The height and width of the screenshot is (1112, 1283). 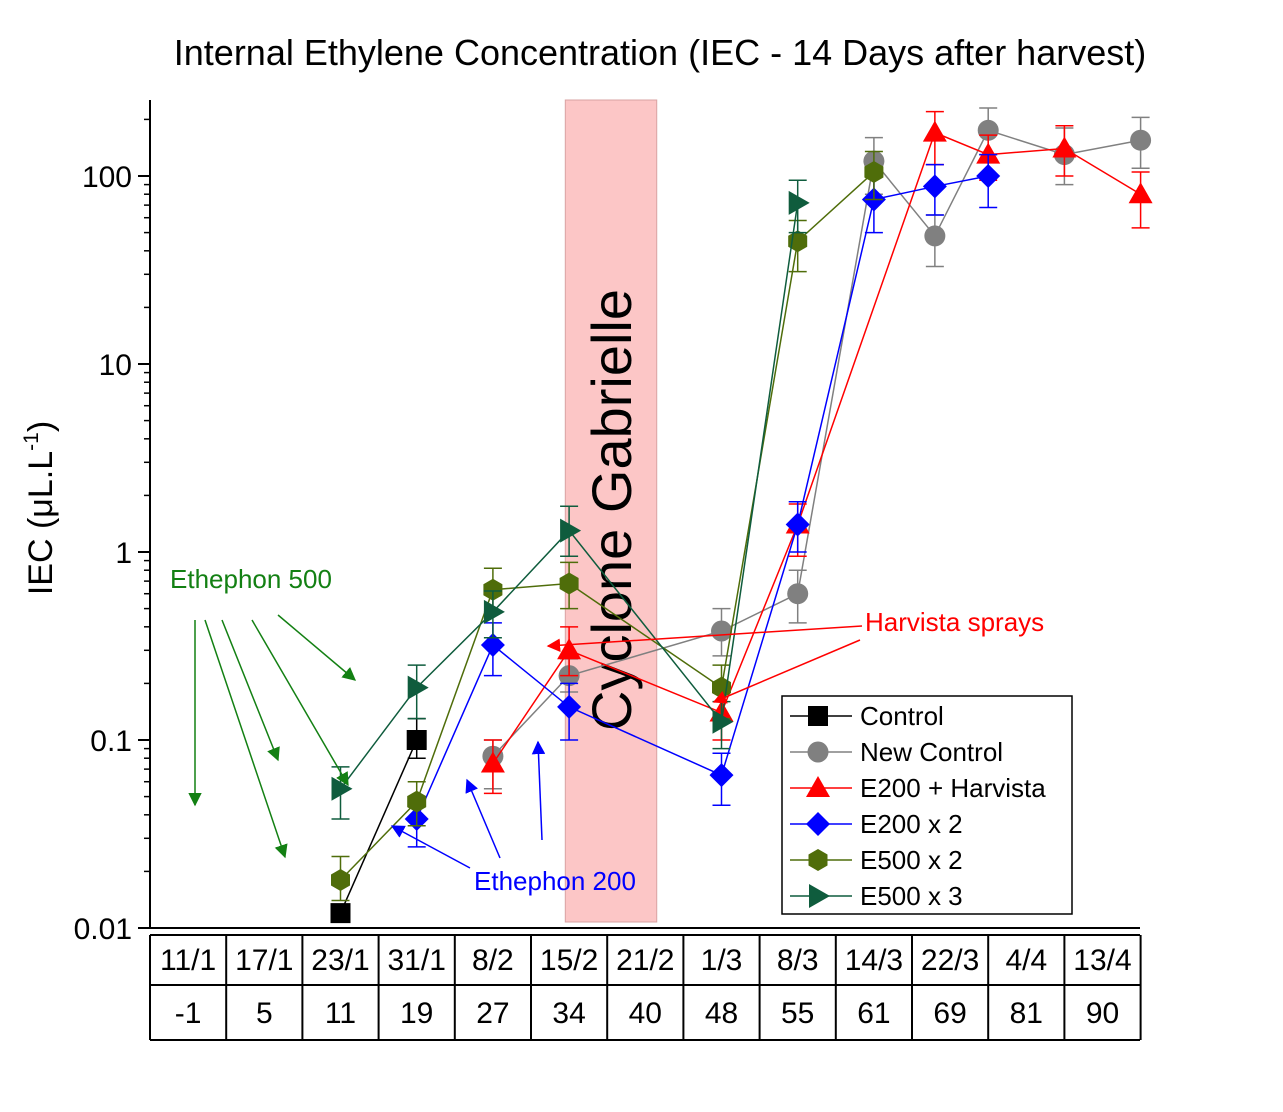 I want to click on x-date-label: 11/1, so click(x=188, y=960).